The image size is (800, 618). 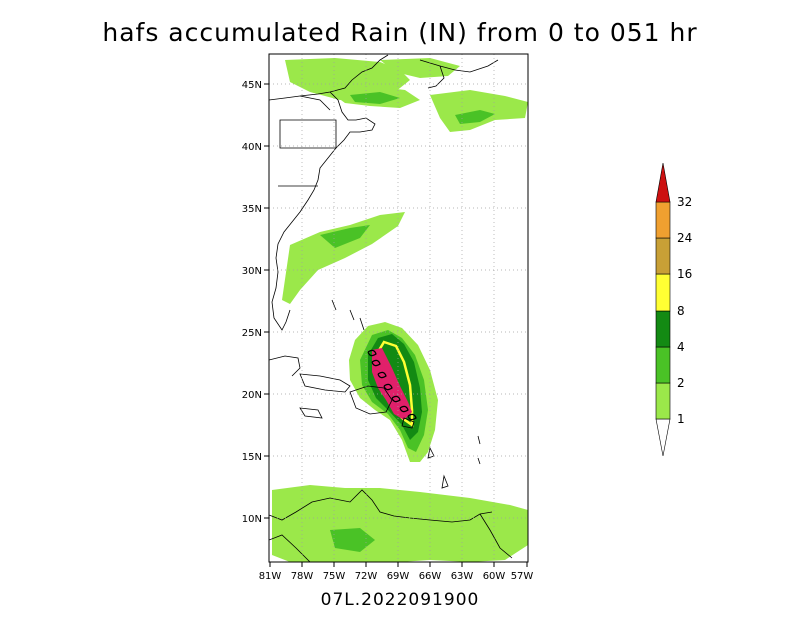 I want to click on lon-tick-labels: 81W 78W 75W 72W 69W 66W 63W 60W 57W, so click(x=396, y=576).